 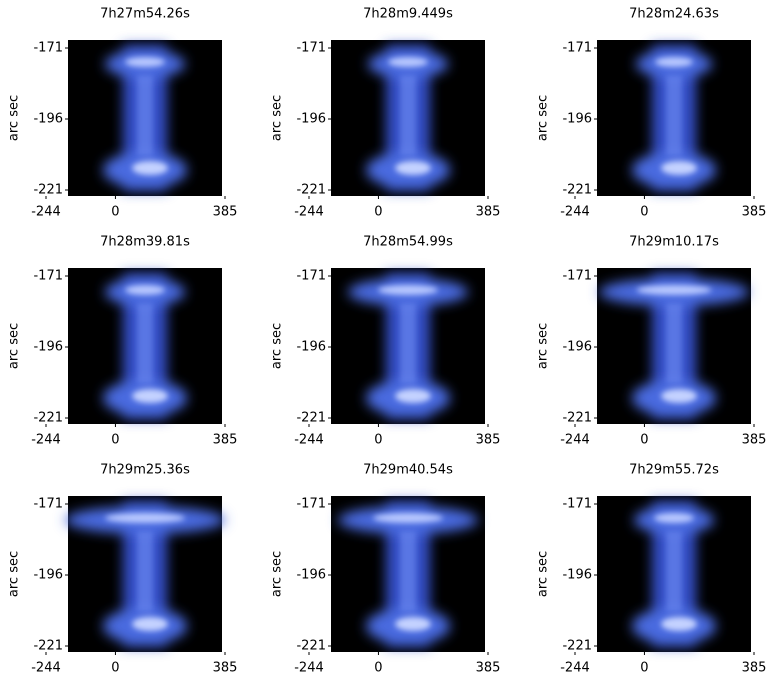 What do you see at coordinates (145, 470) in the screenshot?
I see `panel-title: 7h29m25.36s` at bounding box center [145, 470].